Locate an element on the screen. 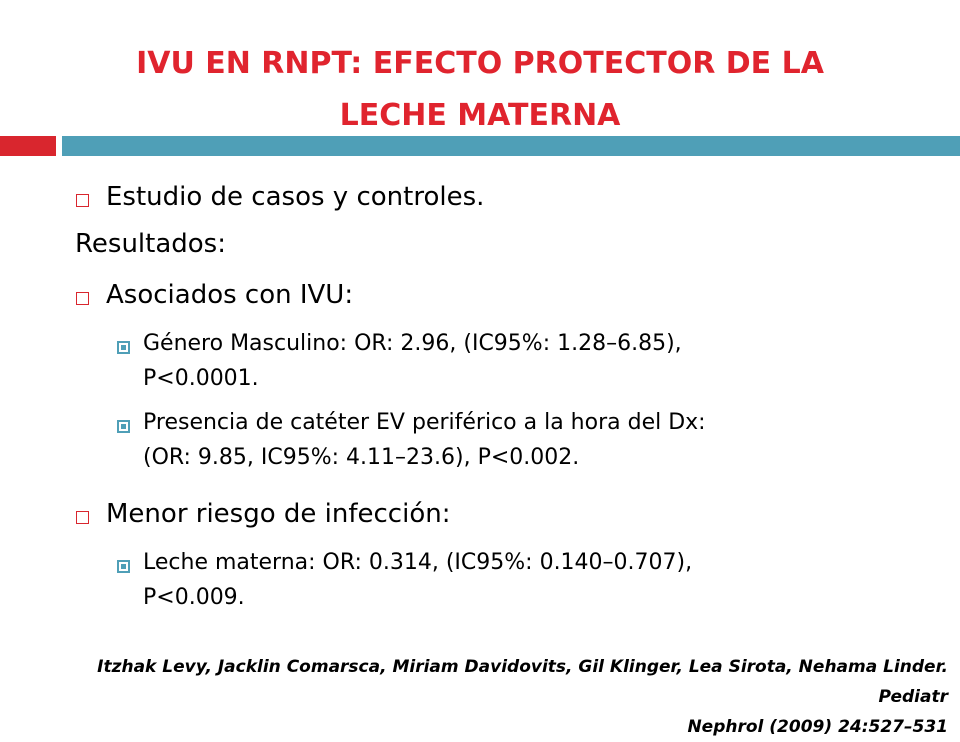  sub-bullet-gender-line2: P<0.0001. is located at coordinates (201, 378).